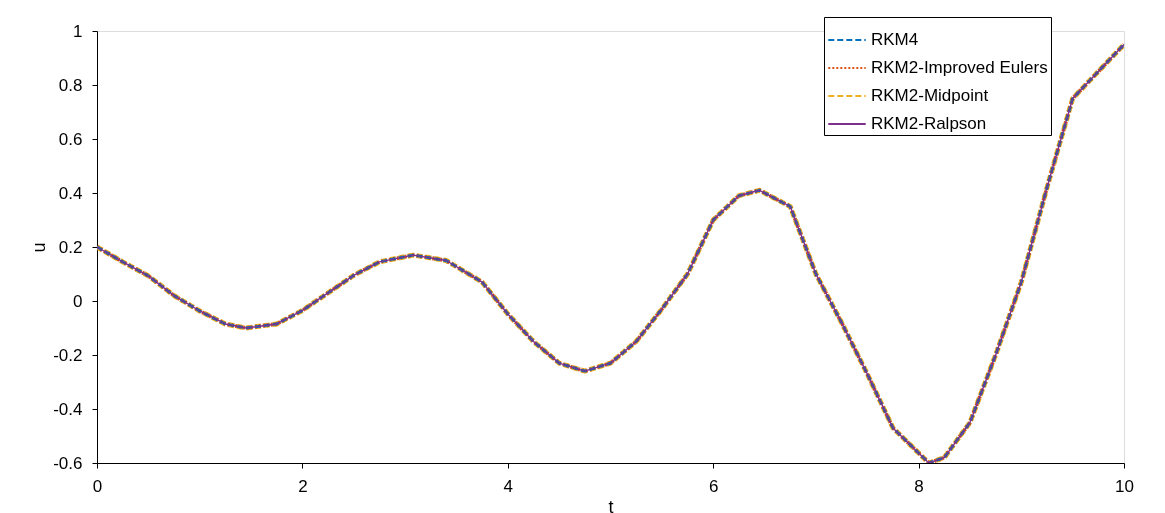 Image resolution: width=1165 pixels, height=513 pixels. What do you see at coordinates (930, 95) in the screenshot?
I see `legend-label: RKM2-Midpoint` at bounding box center [930, 95].